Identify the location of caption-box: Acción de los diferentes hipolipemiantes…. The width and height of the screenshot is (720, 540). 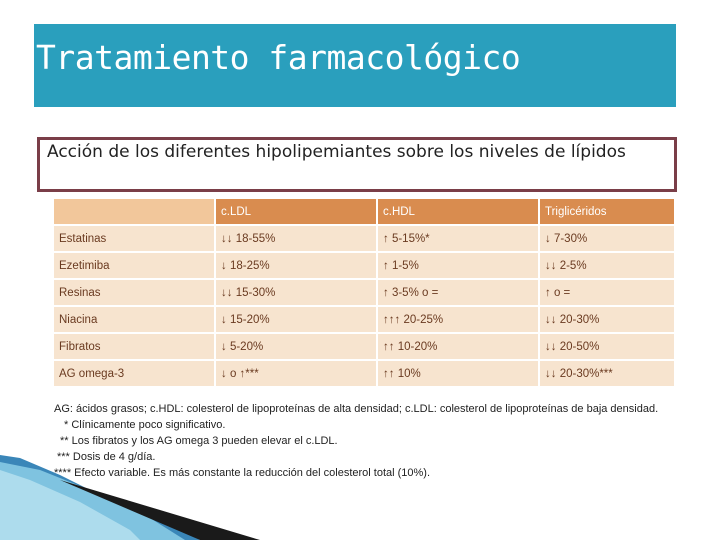
(357, 164).